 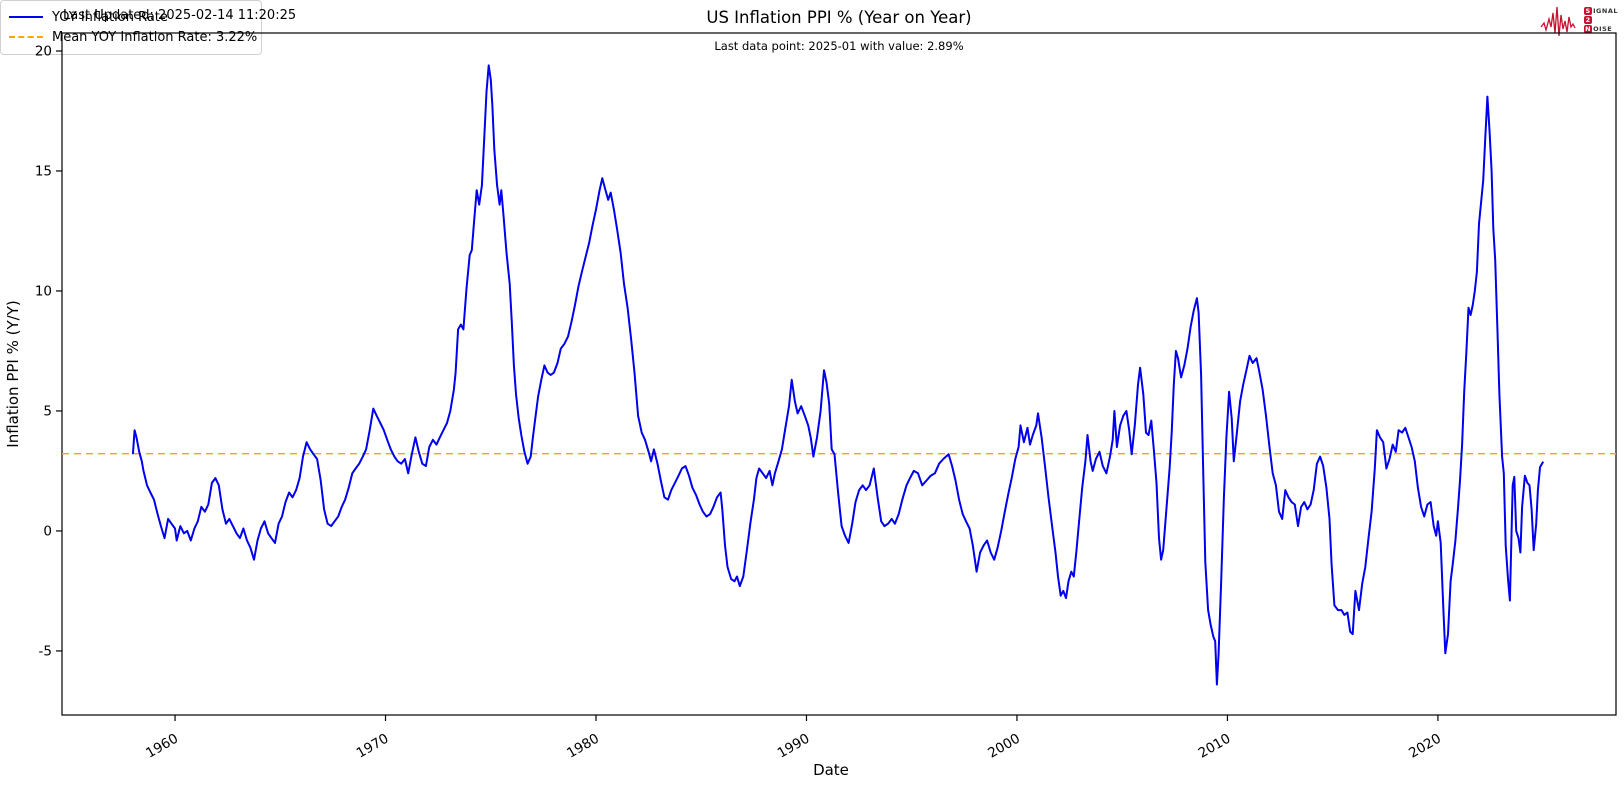 What do you see at coordinates (13, 373) in the screenshot?
I see `y-axis-label: Inflation PPI % (Y/Y)` at bounding box center [13, 373].